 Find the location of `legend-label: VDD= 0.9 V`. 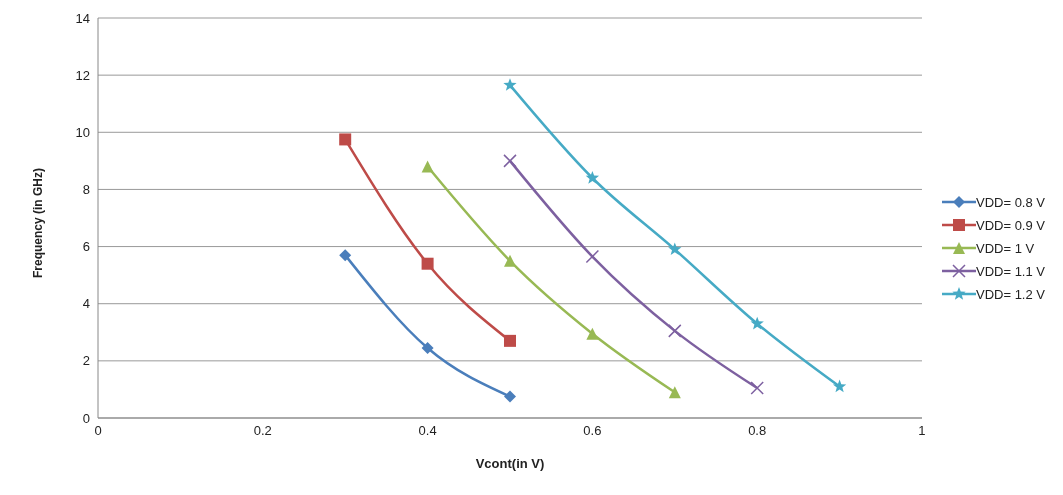

legend-label: VDD= 0.9 V is located at coordinates (1010, 225).